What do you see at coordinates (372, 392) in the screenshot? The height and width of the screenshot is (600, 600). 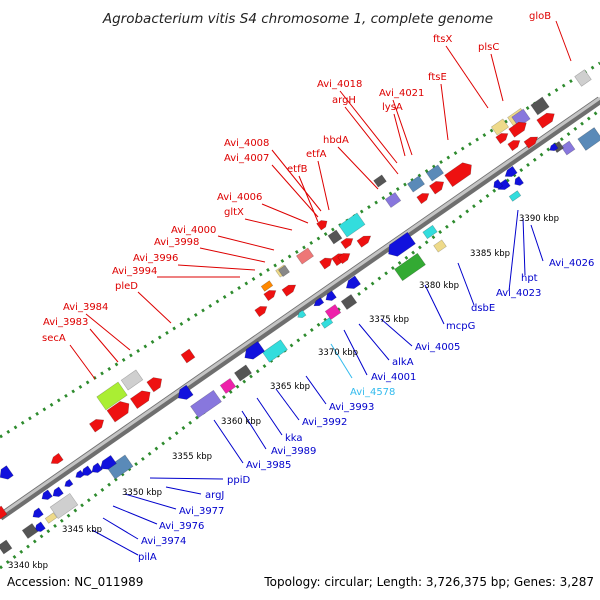 I see `gene-label-Avi_4578: Avi_4578` at bounding box center [372, 392].